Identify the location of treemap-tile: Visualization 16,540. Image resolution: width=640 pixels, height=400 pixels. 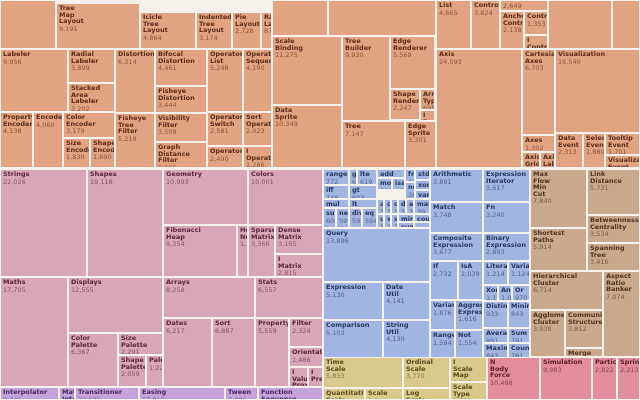
(597, 91).